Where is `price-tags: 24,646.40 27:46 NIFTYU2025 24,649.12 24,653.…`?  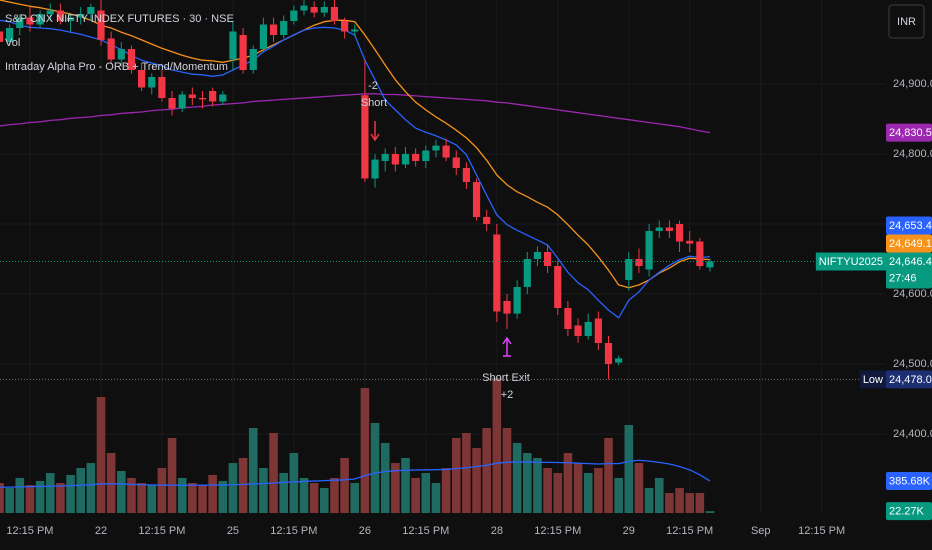
price-tags: 24,646.40 27:46 NIFTYU2025 24,649.12 24,653.… is located at coordinates (873, 322).